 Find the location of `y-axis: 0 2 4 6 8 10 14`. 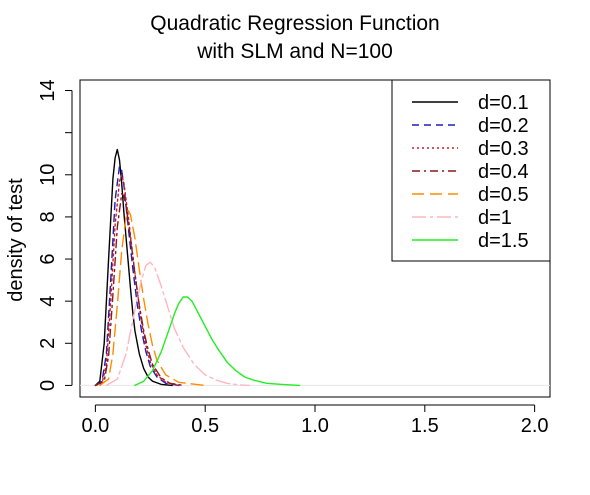

y-axis: 0 2 4 6 8 10 14 is located at coordinates (55, 235).